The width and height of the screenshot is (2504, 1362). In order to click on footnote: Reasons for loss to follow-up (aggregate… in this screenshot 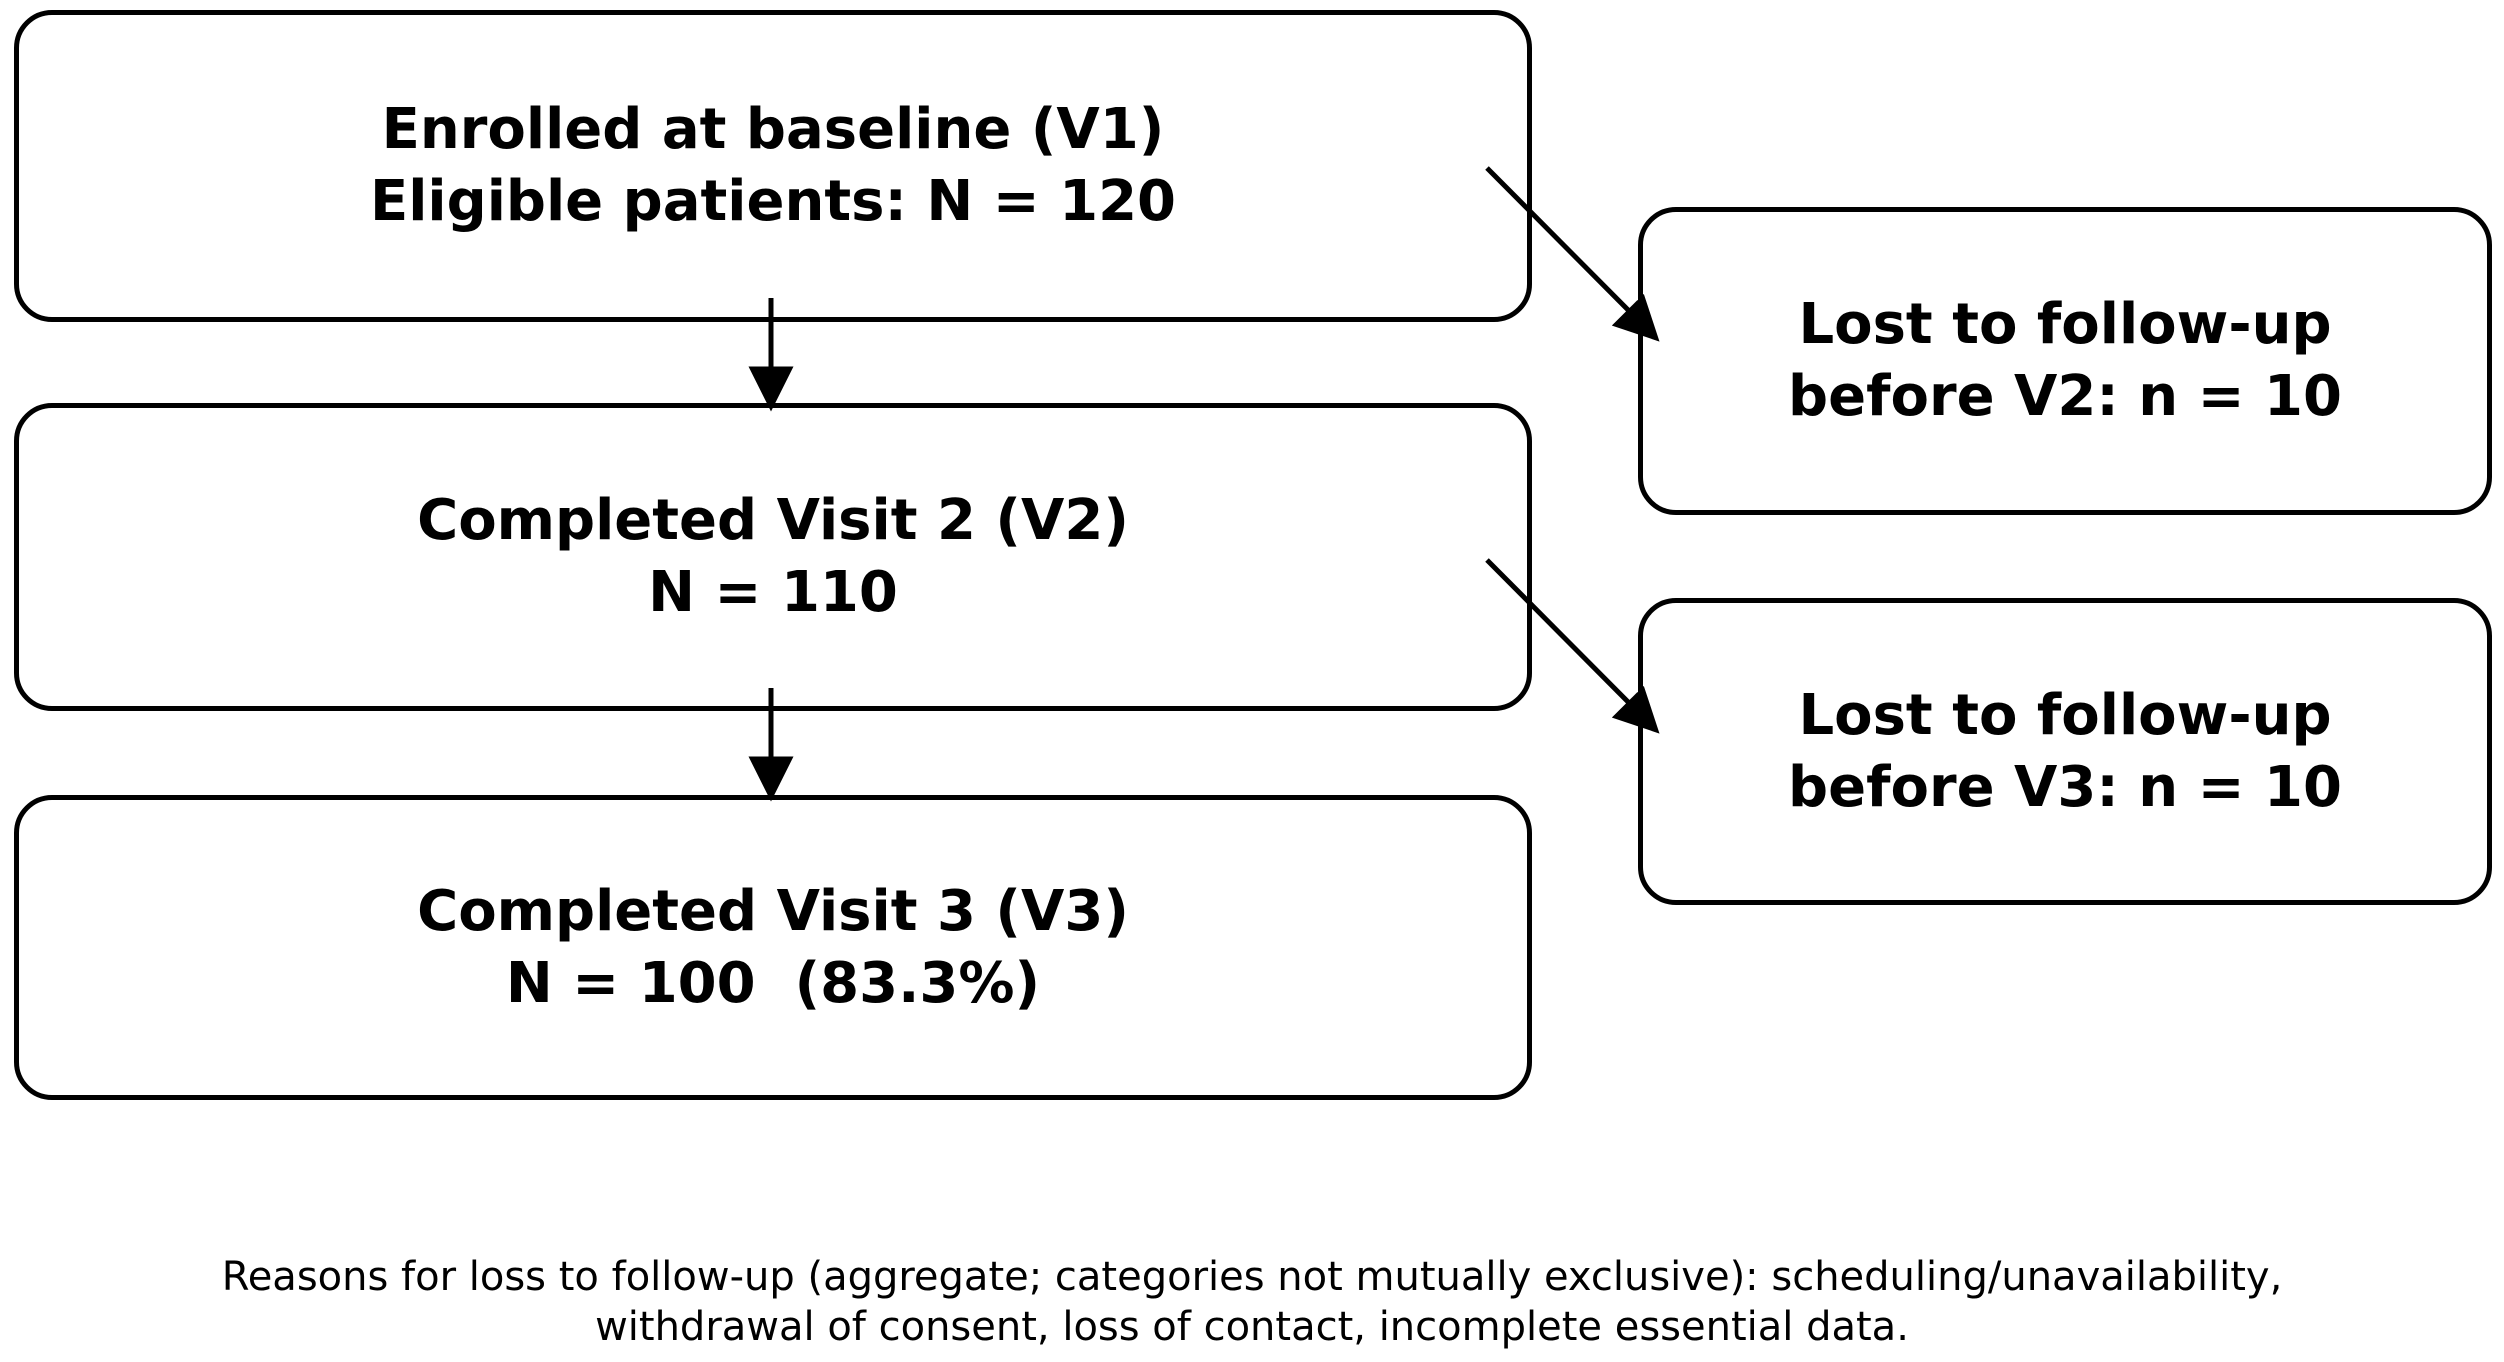, I will do `click(1252, 1302)`.